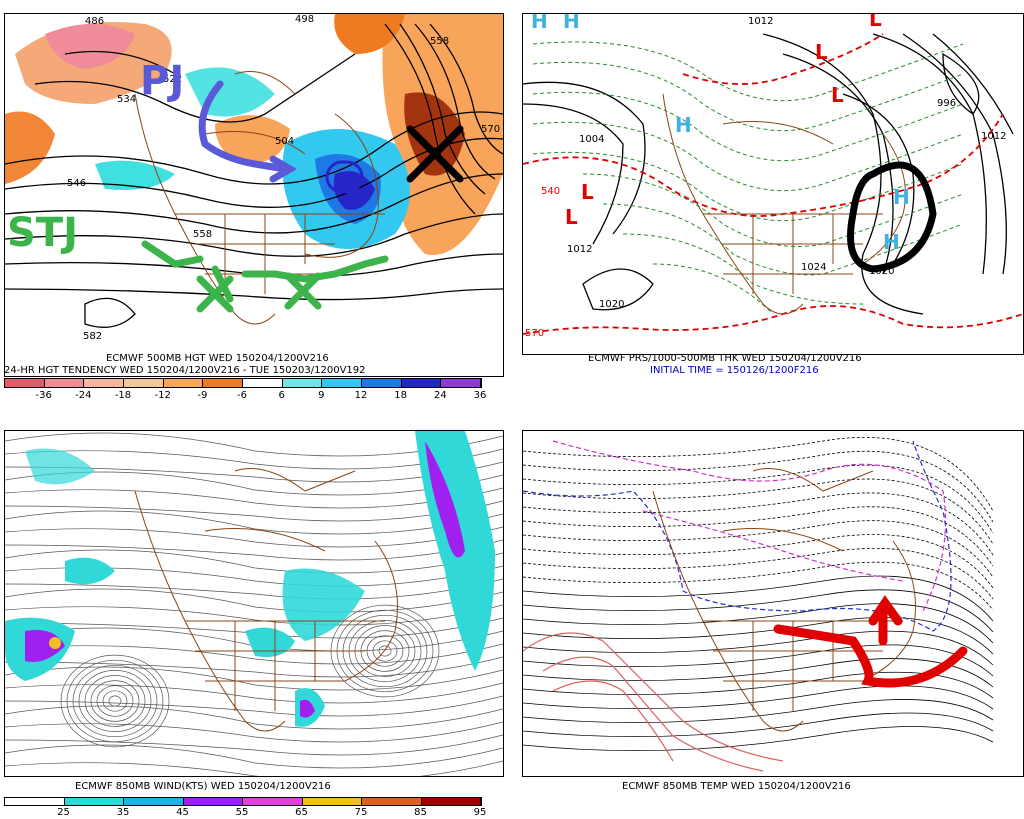 Image resolution: width=1024 pixels, height=819 pixels. What do you see at coordinates (135, 175) in the screenshot?
I see `cold-anomaly-pacific` at bounding box center [135, 175].